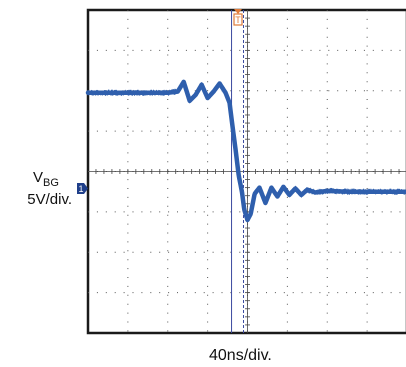 The image size is (406, 367). I want to click on channel-name-subscript: BG, so click(51, 183).